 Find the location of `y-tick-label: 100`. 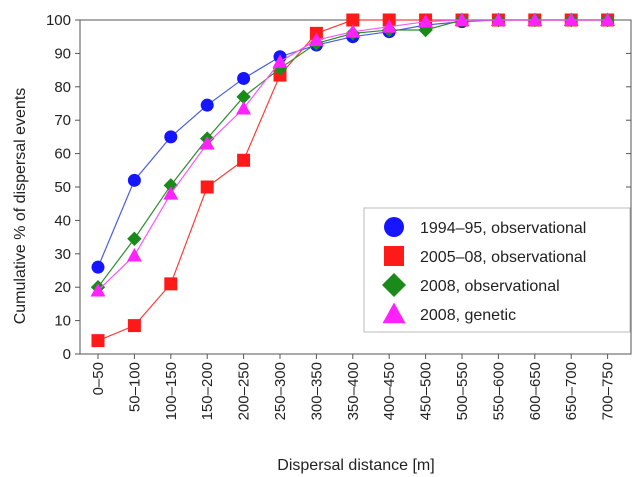

y-tick-label: 100 is located at coordinates (58, 20).